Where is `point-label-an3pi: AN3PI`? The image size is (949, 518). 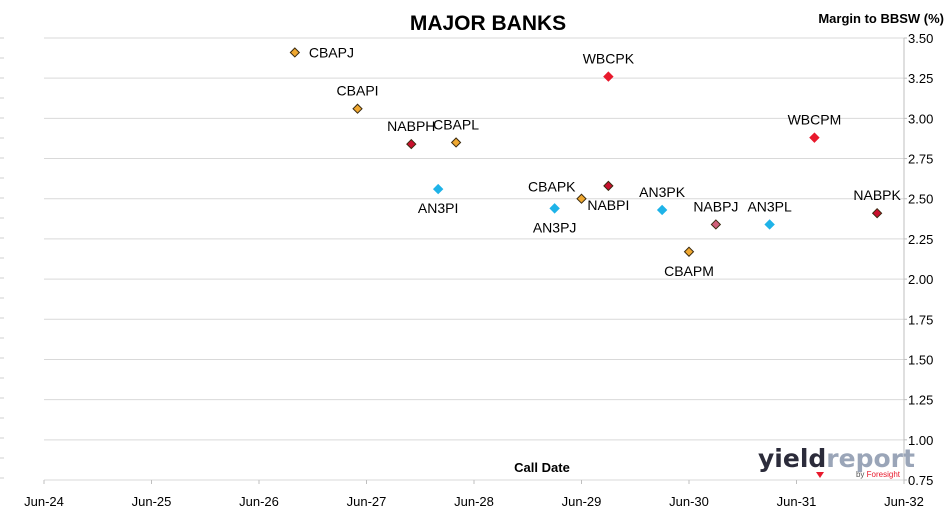
point-label-an3pi: AN3PI is located at coordinates (438, 208).